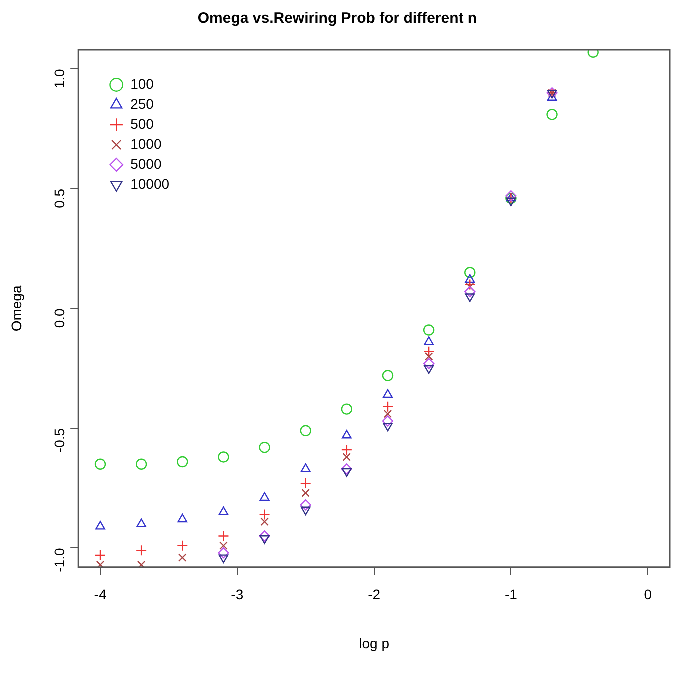 The height and width of the screenshot is (677, 678). What do you see at coordinates (142, 124) in the screenshot?
I see `legend-label: 500` at bounding box center [142, 124].